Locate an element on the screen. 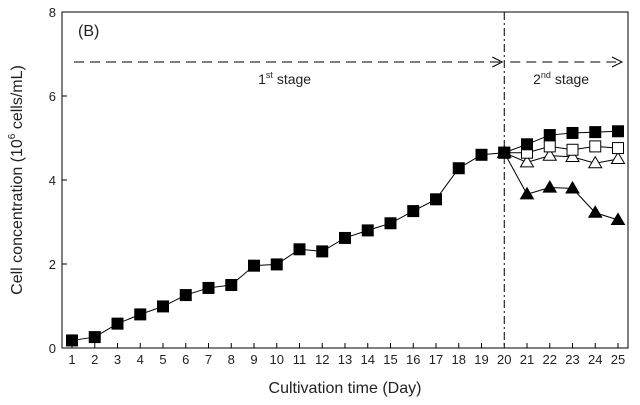  y-tick-label: 4 is located at coordinates (52, 180).